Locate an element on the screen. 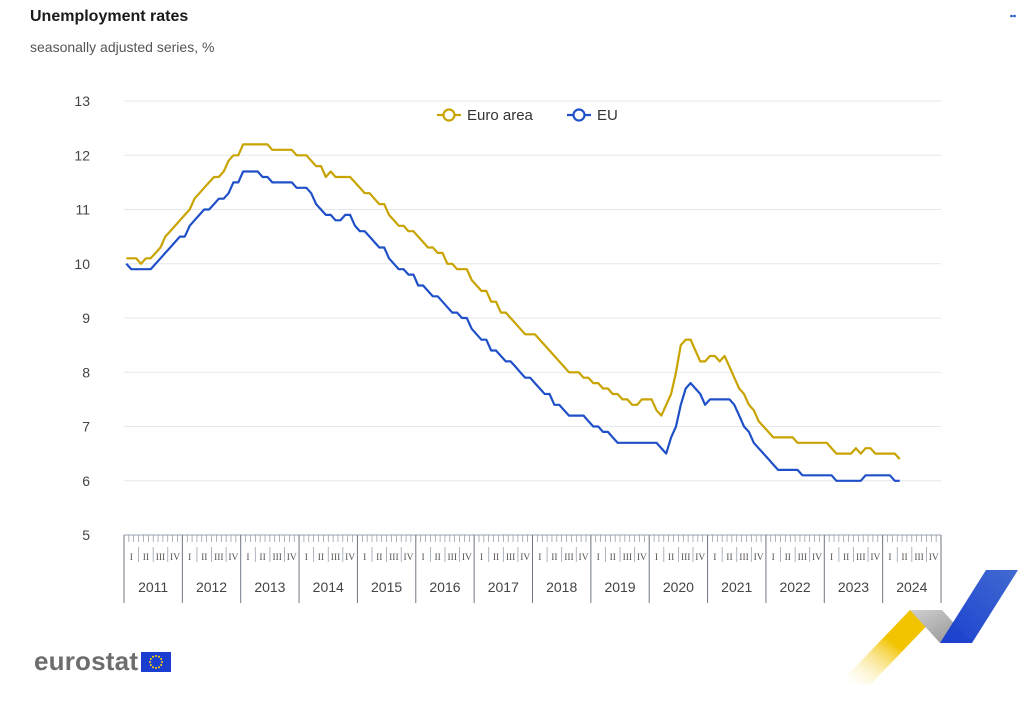 This screenshot has width=1024, height=705. year-label: 2012 is located at coordinates (211, 587).